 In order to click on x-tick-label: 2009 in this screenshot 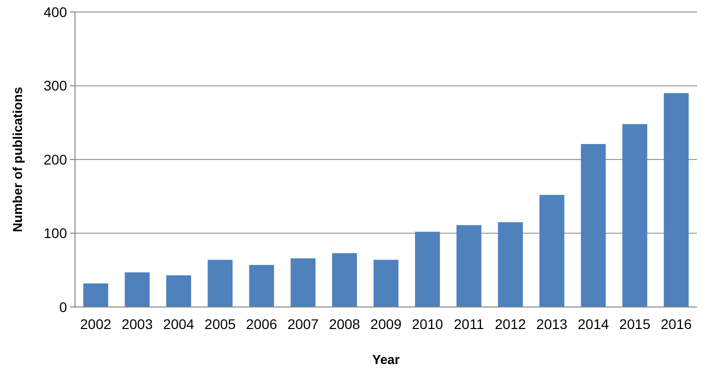, I will do `click(386, 324)`.